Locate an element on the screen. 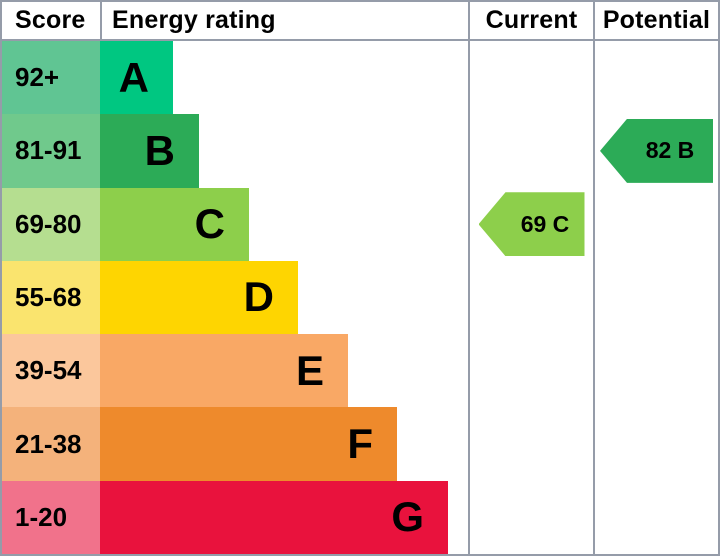 The width and height of the screenshot is (720, 556). rating-letter: E is located at coordinates (309, 370).